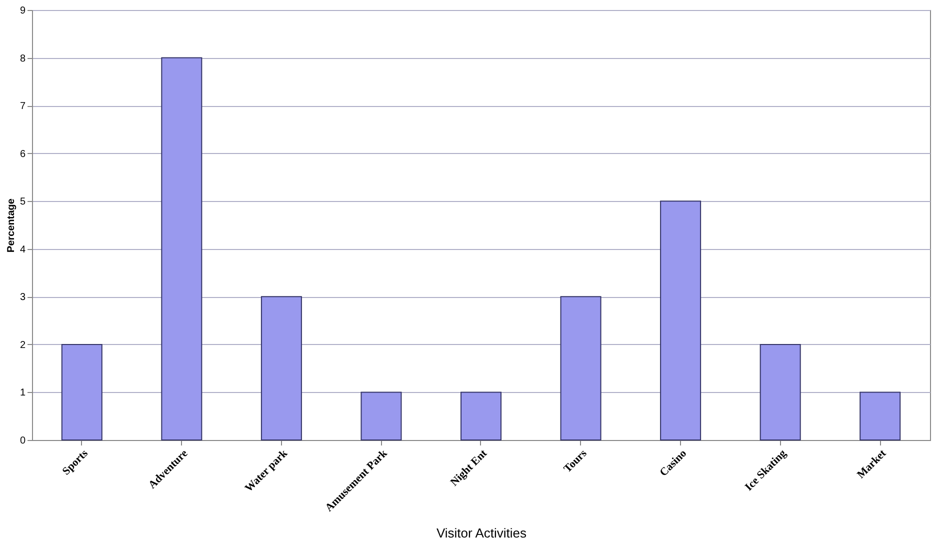 The image size is (942, 552). I want to click on y-tick-label: 1, so click(23, 393).